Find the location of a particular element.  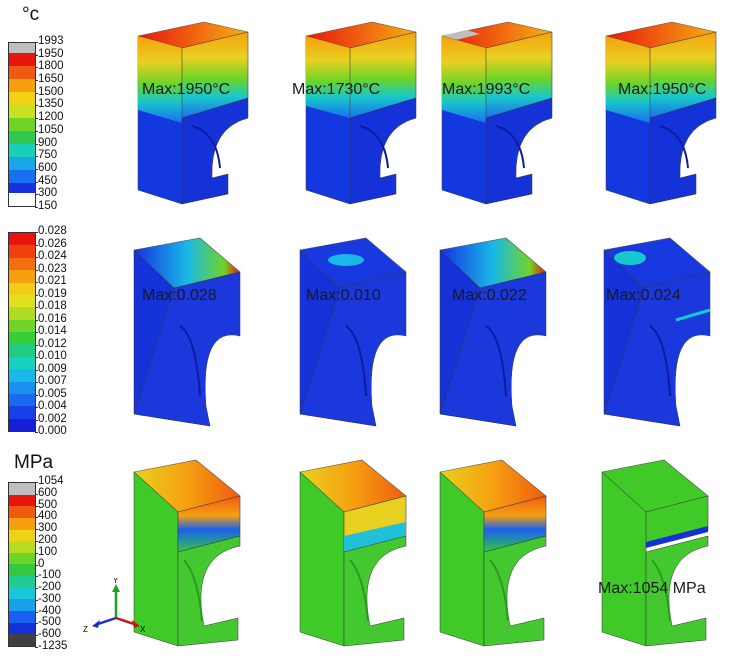

max-label-r3c4: Max:1054 MPa is located at coordinates (652, 588).